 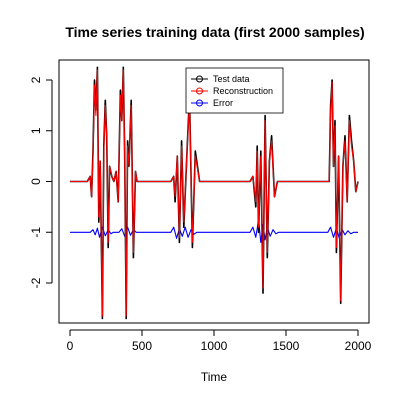 I want to click on y-tick-label: 2, so click(x=36, y=79).